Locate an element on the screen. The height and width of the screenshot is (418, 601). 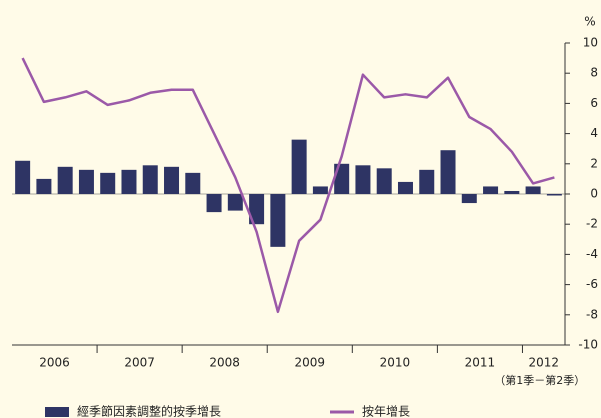
y-tick-label: -2 is located at coordinates (592, 224).